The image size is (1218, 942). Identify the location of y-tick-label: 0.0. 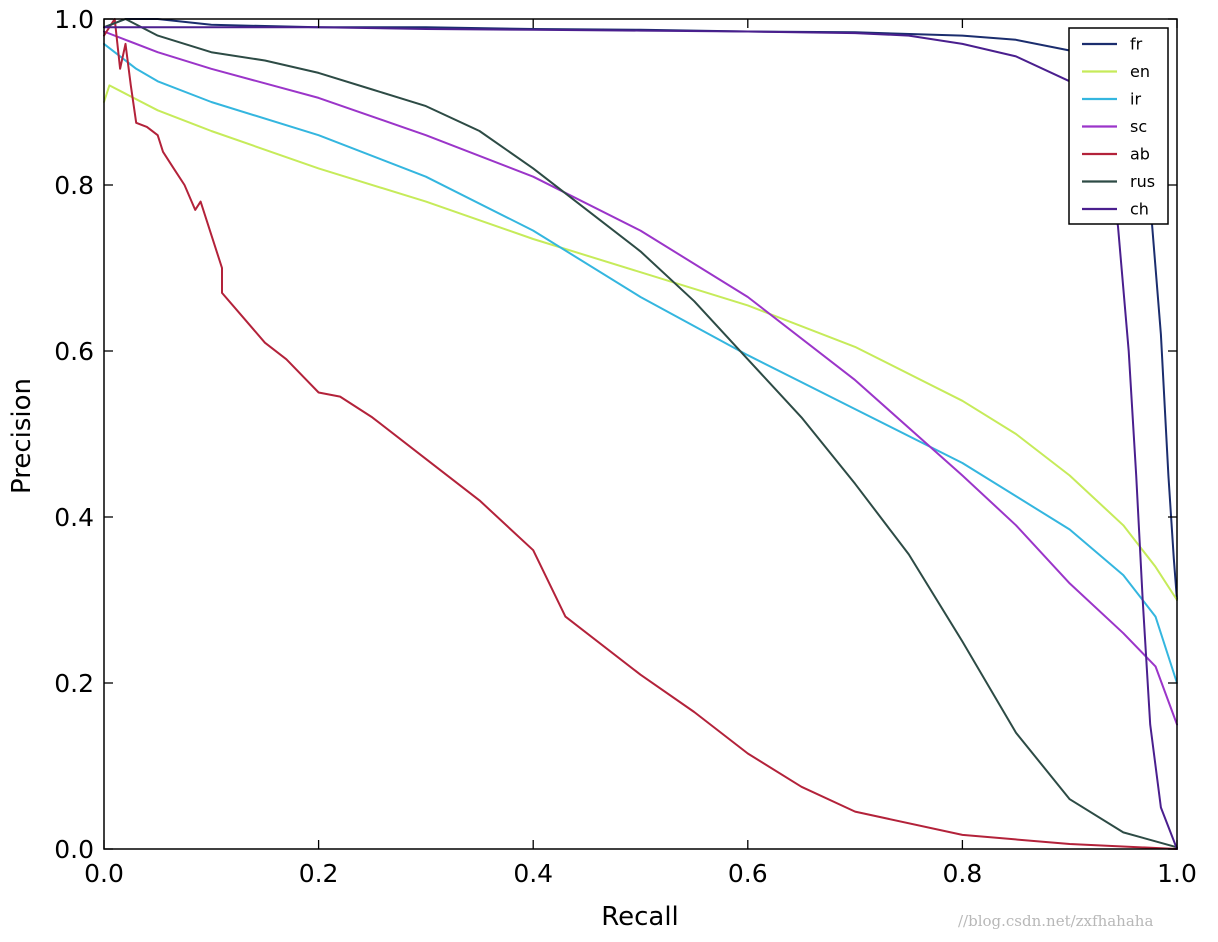
(74, 849).